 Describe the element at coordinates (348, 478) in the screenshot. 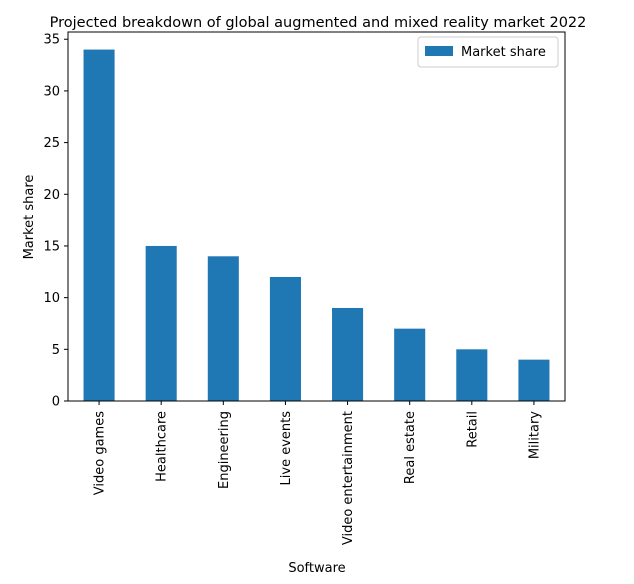

I see `x-tick-label-video-entertainment: Video entertainment` at that location.